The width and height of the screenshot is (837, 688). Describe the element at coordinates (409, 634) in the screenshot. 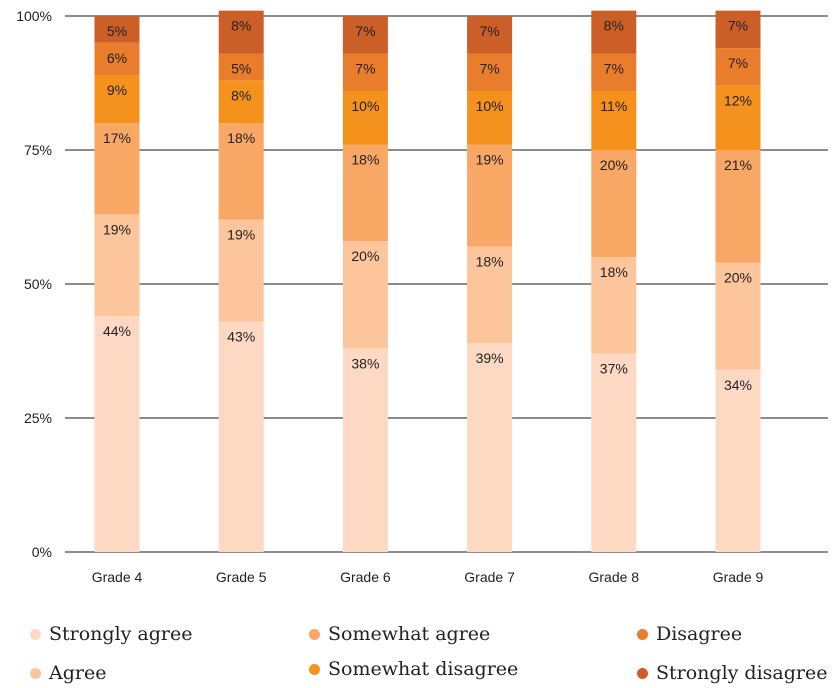

I see `legend-label: Somewhat agree` at that location.